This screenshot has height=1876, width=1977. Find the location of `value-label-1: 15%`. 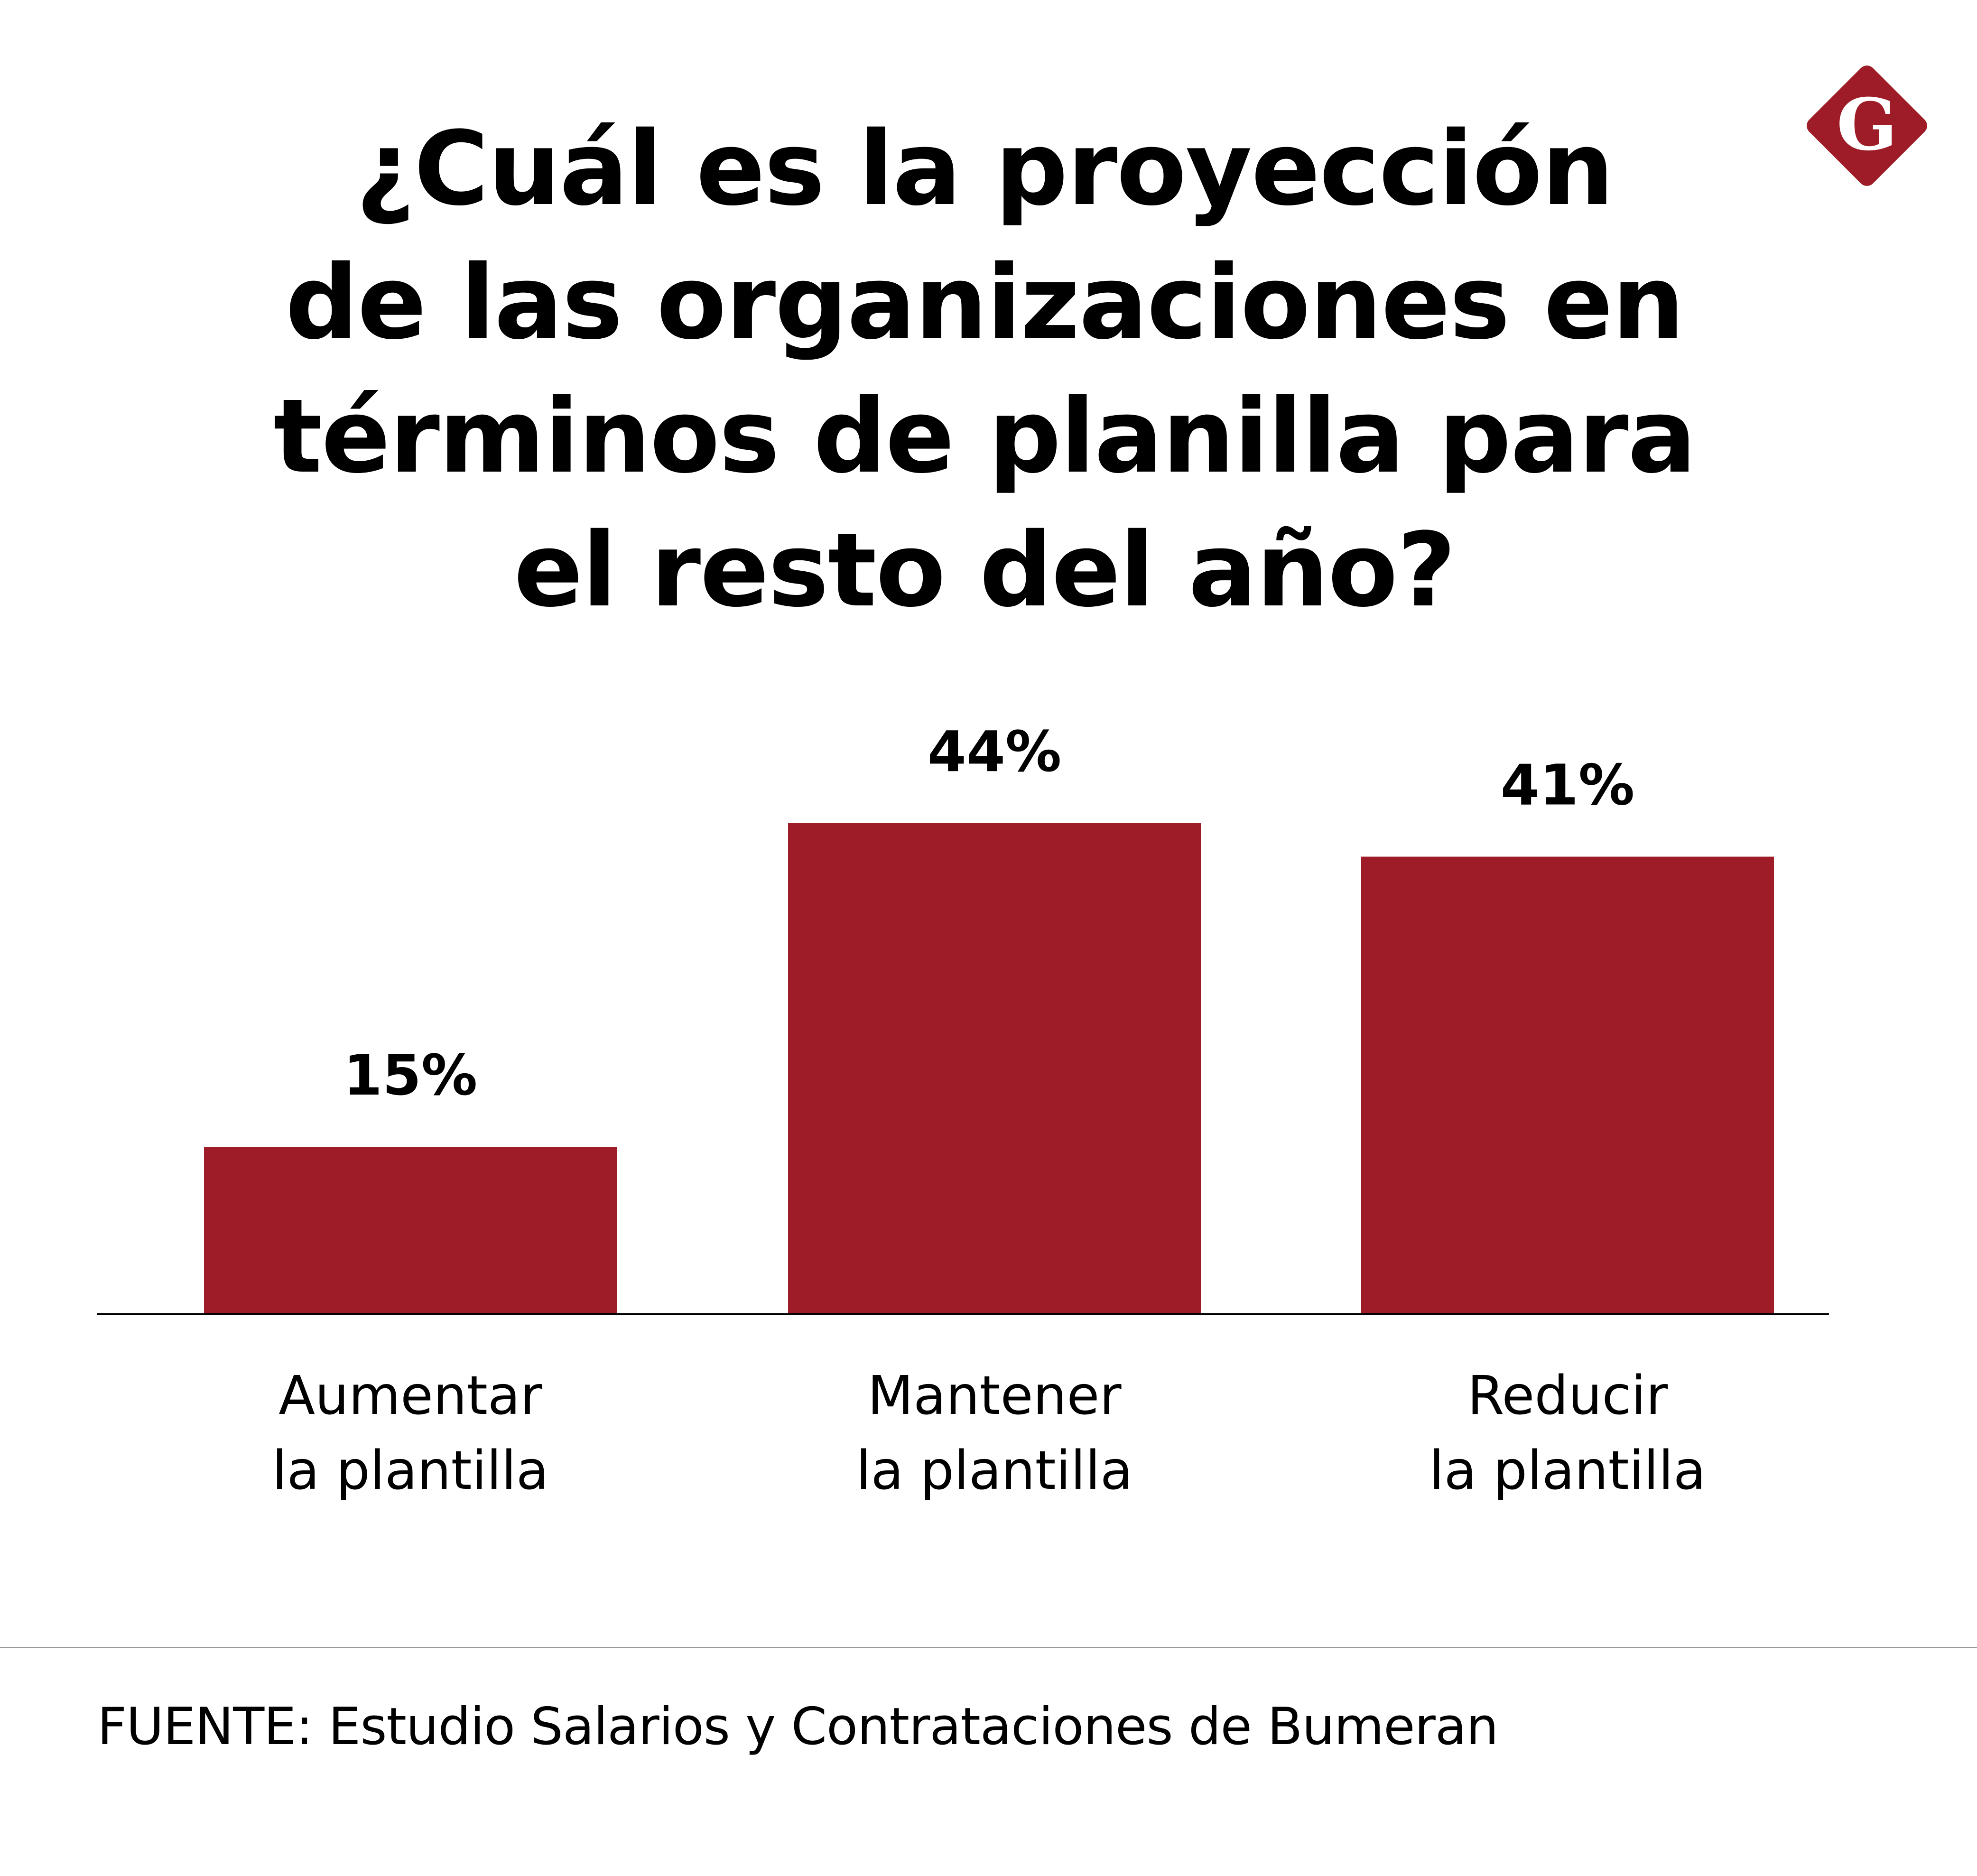

value-label-1: 15% is located at coordinates (410, 1075).